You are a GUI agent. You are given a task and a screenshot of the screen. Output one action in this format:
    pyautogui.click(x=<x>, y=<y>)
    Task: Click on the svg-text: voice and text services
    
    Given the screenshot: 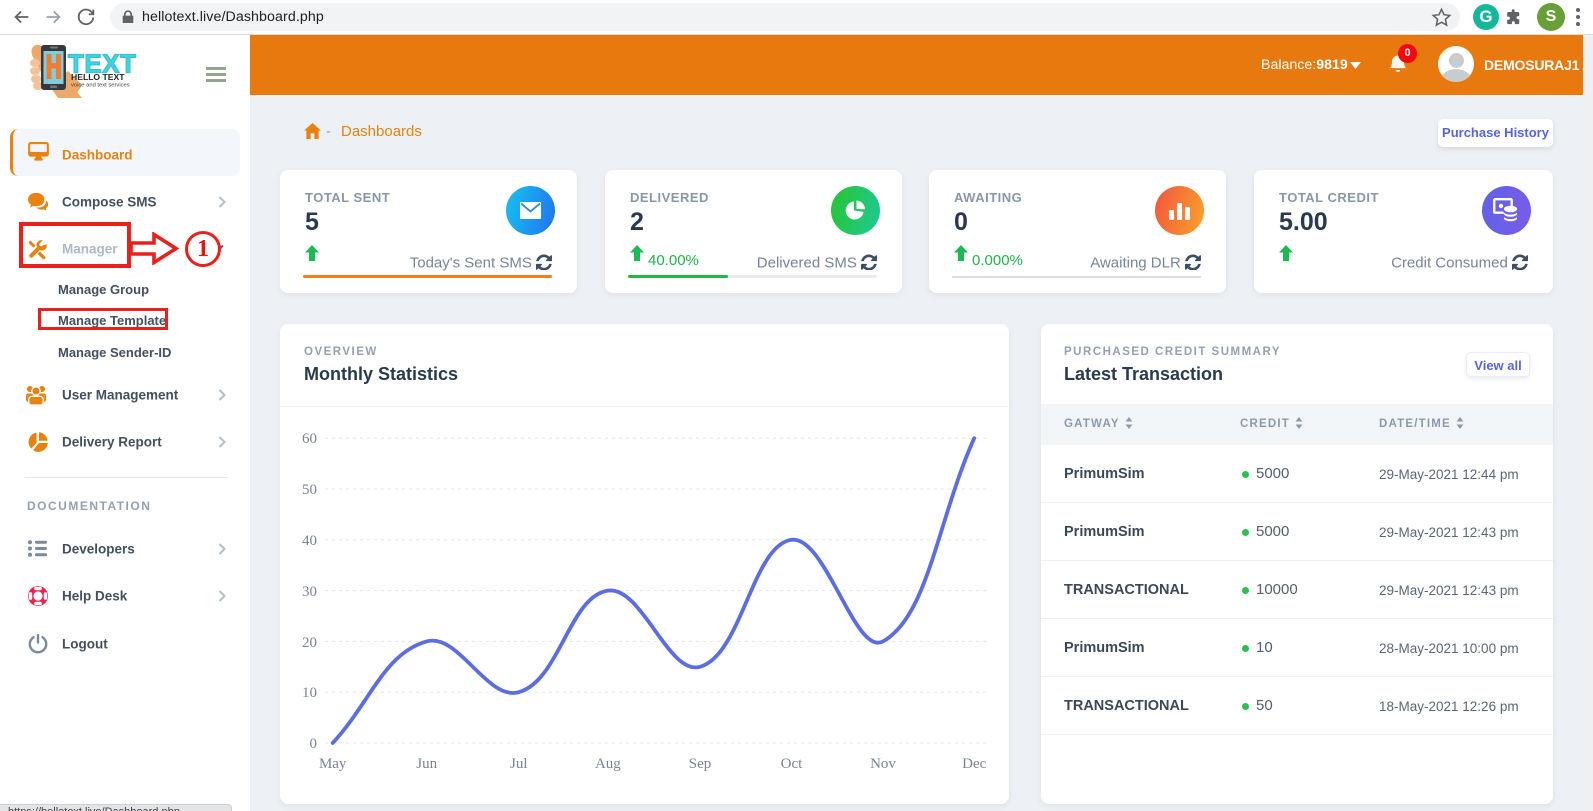 What is the action you would take?
    pyautogui.click(x=100, y=86)
    